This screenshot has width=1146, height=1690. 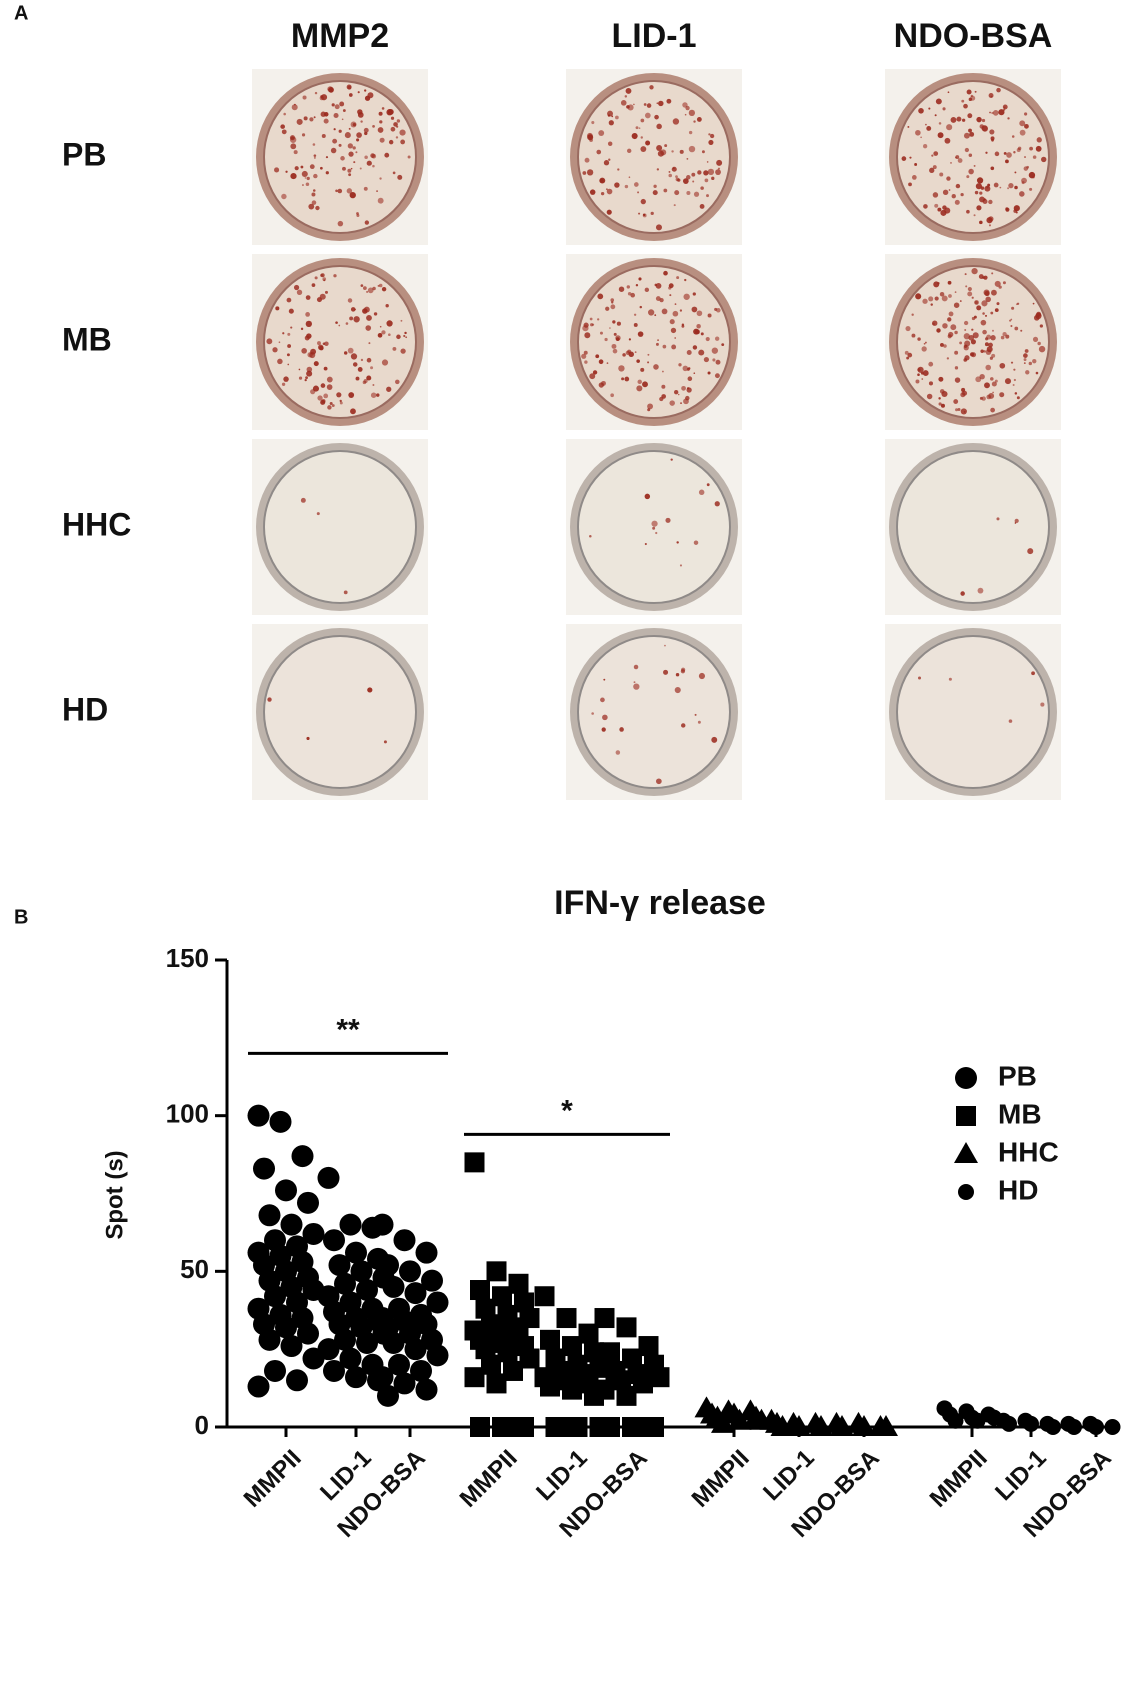 What do you see at coordinates (21, 917) in the screenshot?
I see `panel-label: B` at bounding box center [21, 917].